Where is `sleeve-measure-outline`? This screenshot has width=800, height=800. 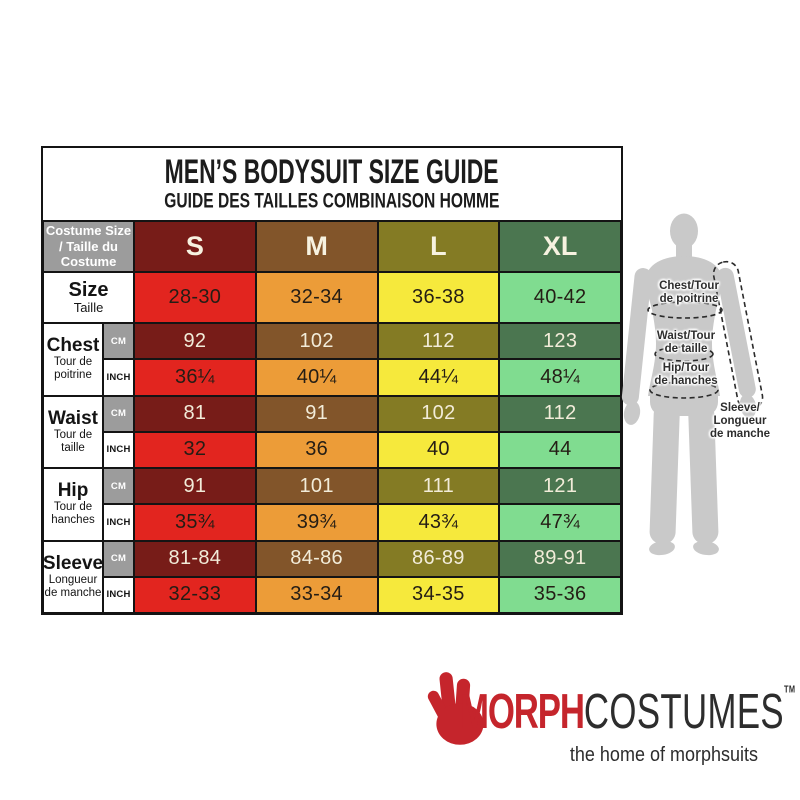
sleeve-measure-outline is located at coordinates (738, 335).